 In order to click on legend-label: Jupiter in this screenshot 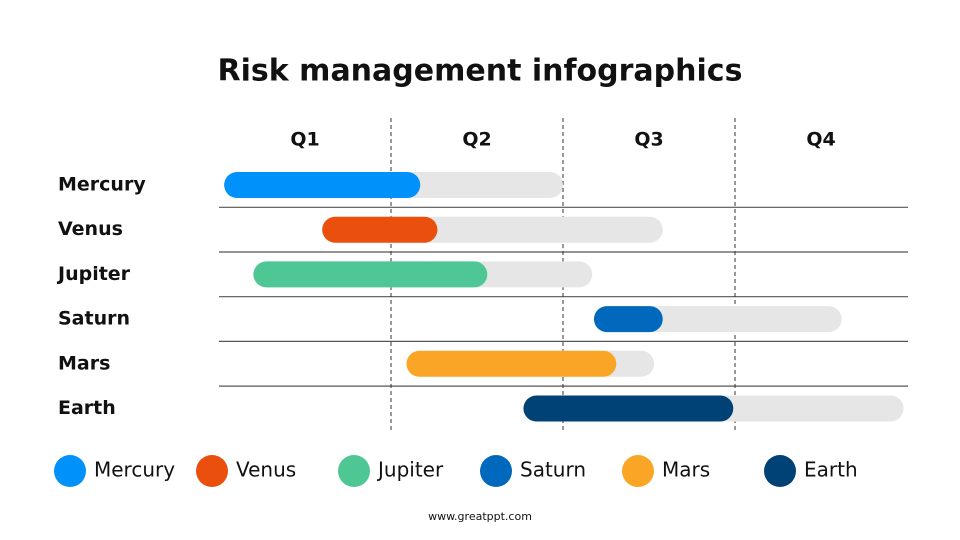, I will do `click(410, 470)`.